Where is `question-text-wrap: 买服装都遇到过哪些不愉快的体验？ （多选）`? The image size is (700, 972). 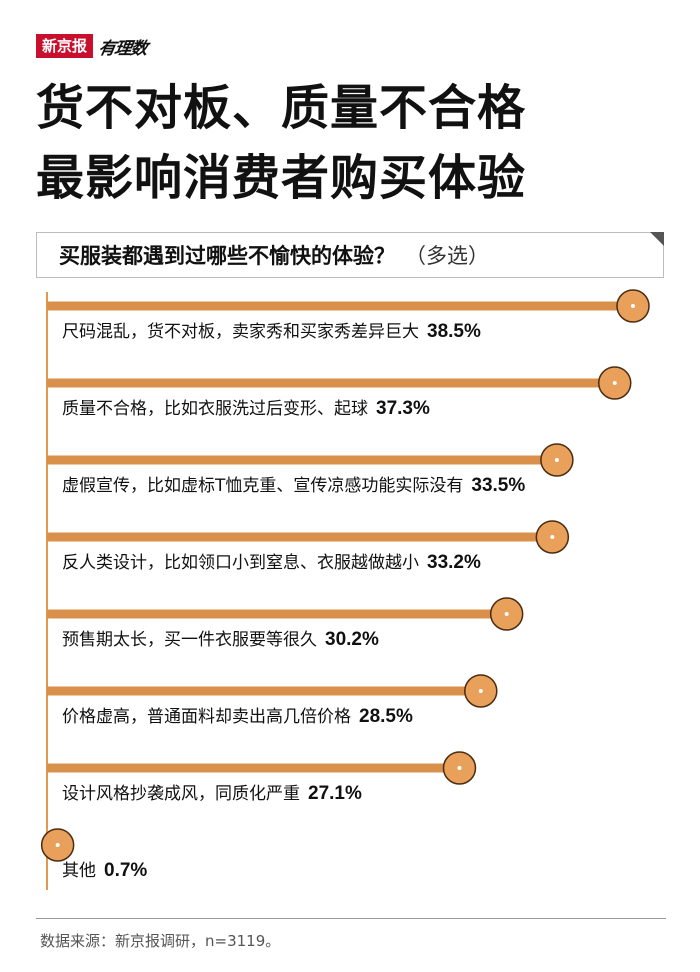 question-text-wrap: 买服装都遇到过哪些不愉快的体验？ （多选） is located at coordinates (274, 256).